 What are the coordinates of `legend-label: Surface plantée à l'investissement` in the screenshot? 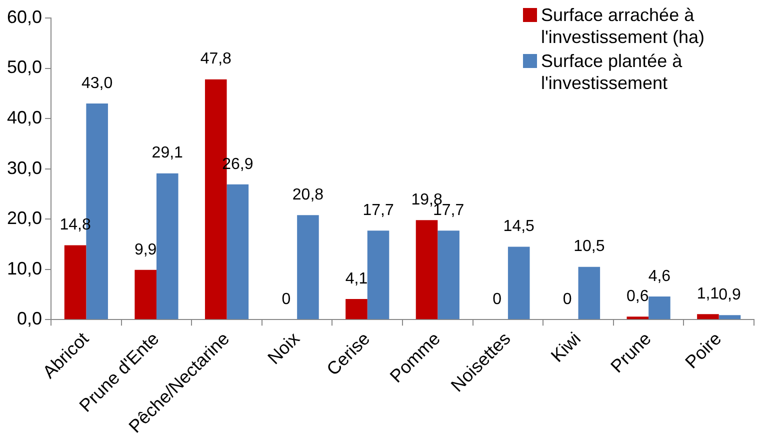 It's located at (612, 72).